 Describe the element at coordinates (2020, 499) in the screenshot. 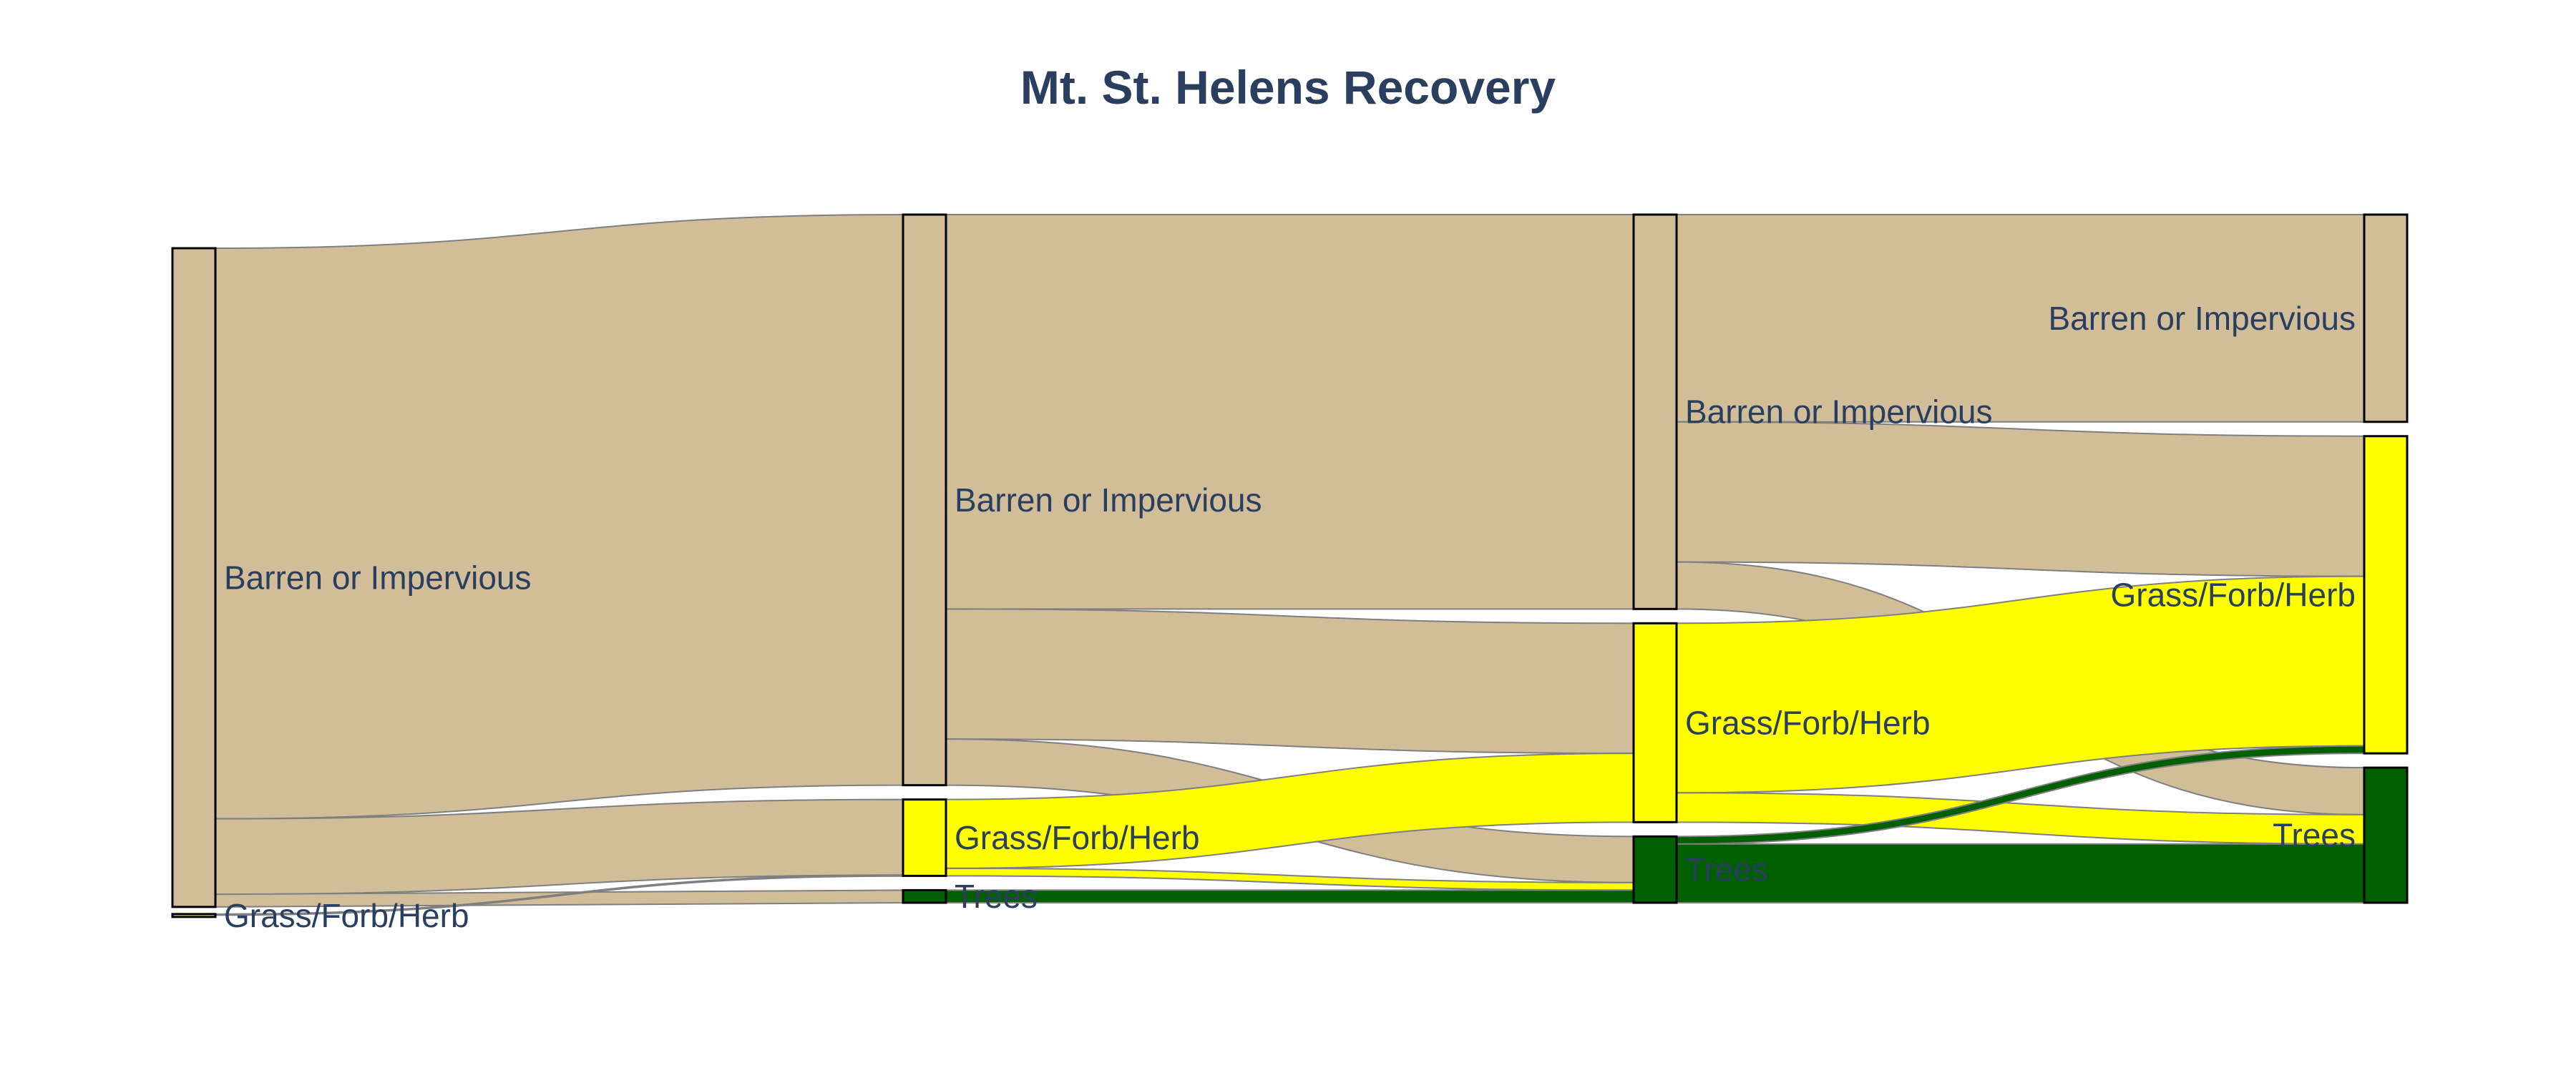

I see `sankey-link-b2-g3` at that location.